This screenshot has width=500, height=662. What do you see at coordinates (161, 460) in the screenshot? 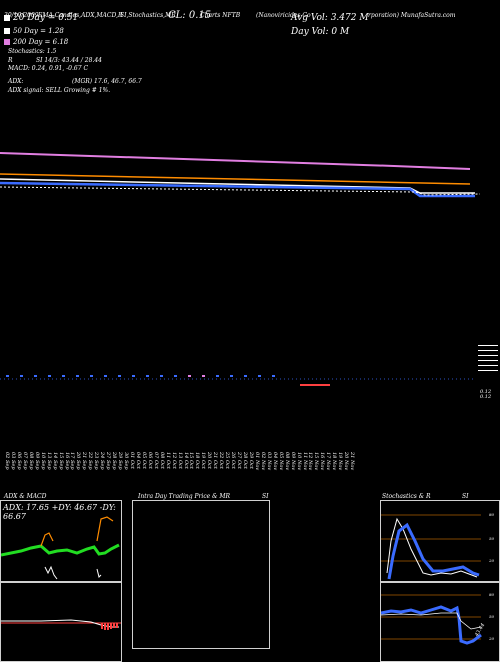
I see `date-tick: 08 Oct` at bounding box center [161, 460].